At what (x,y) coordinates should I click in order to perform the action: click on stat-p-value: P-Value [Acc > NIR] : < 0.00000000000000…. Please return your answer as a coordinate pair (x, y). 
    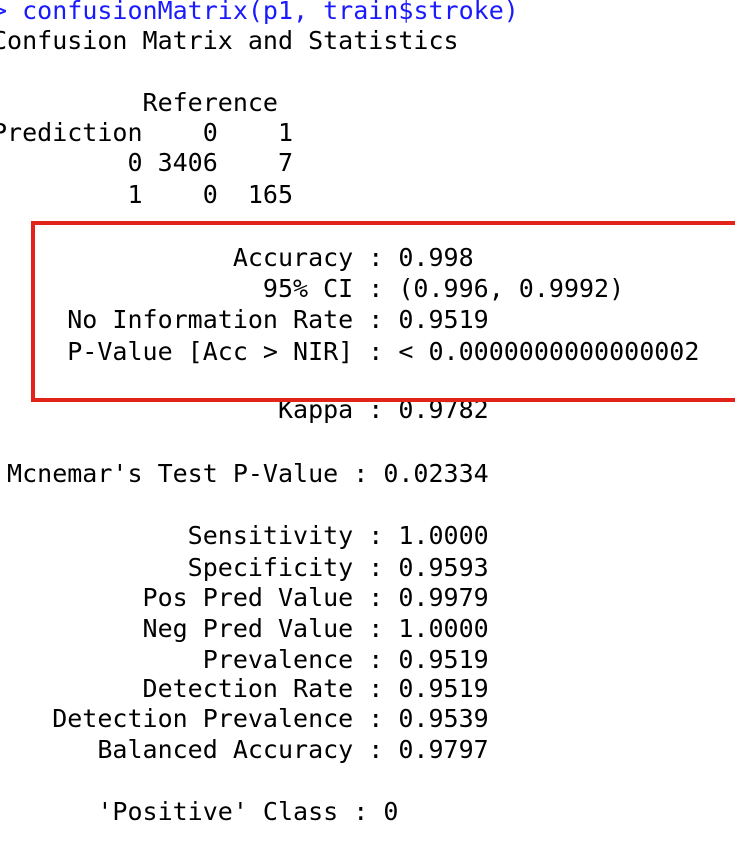
    Looking at the image, I should click on (350, 351).